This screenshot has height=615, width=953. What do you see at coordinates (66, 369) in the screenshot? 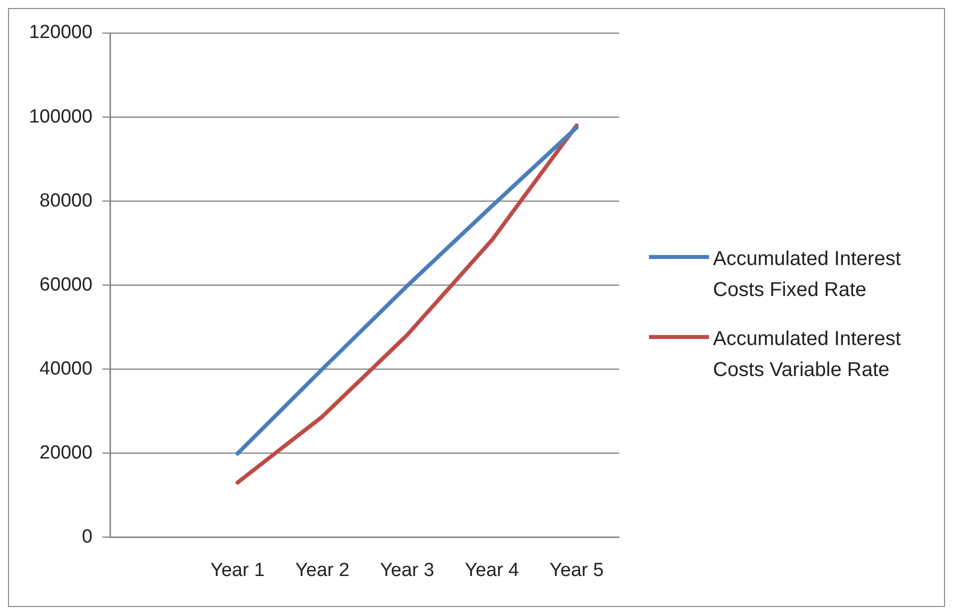
I see `y-tick-label: 40000` at bounding box center [66, 369].